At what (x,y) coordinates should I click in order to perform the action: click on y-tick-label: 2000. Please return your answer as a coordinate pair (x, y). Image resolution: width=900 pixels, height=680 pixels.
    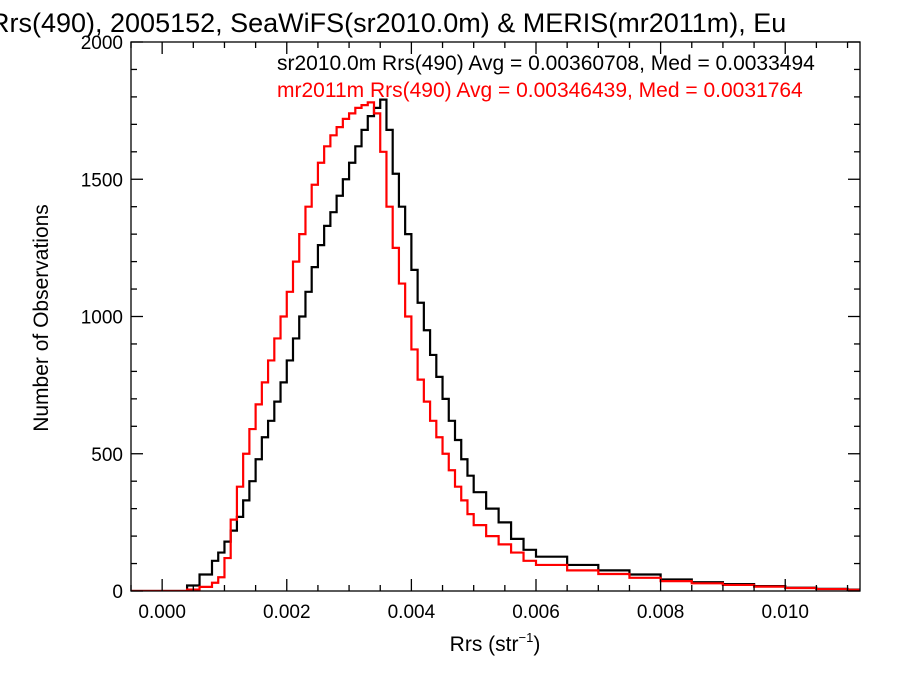
    Looking at the image, I should click on (102, 43).